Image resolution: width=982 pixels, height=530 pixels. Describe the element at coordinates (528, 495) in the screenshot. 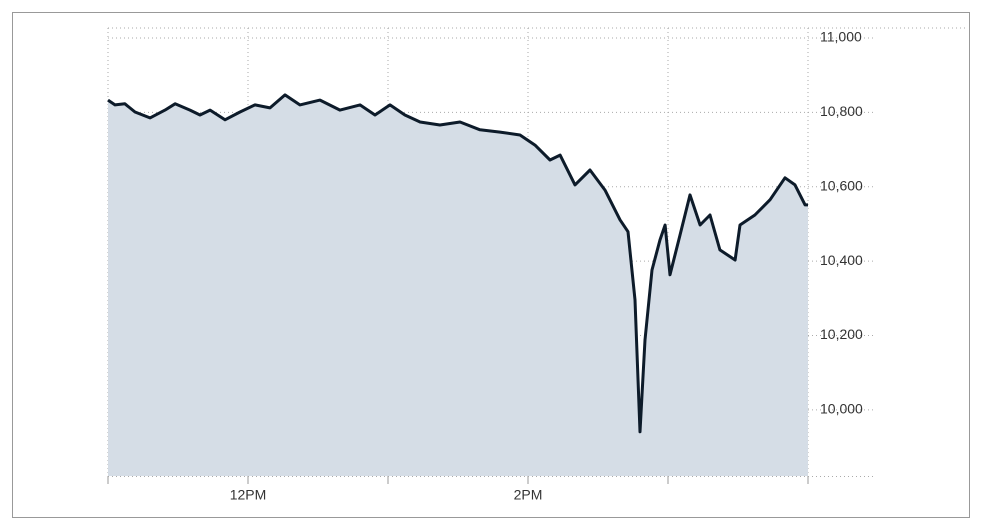

I see `x-tick-label: 2PM` at that location.